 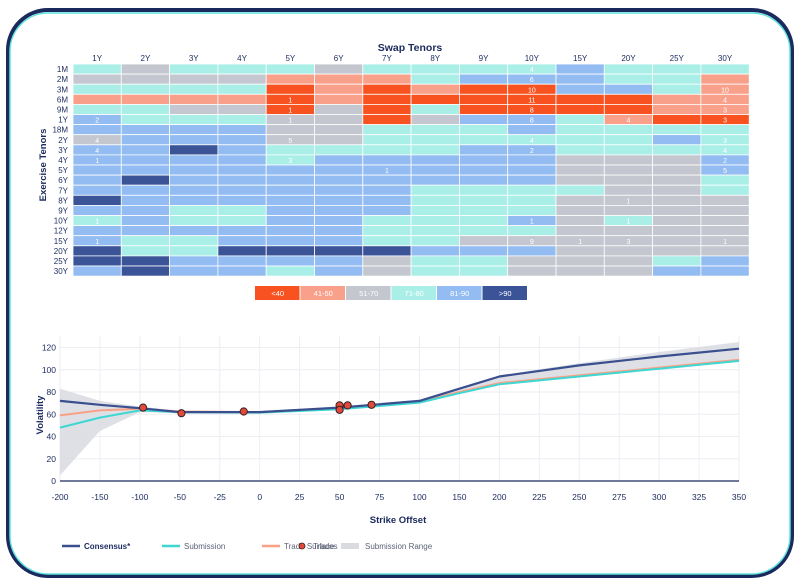 What do you see at coordinates (580, 130) in the screenshot?
I see `heatmap-cell-18m-15y` at bounding box center [580, 130].